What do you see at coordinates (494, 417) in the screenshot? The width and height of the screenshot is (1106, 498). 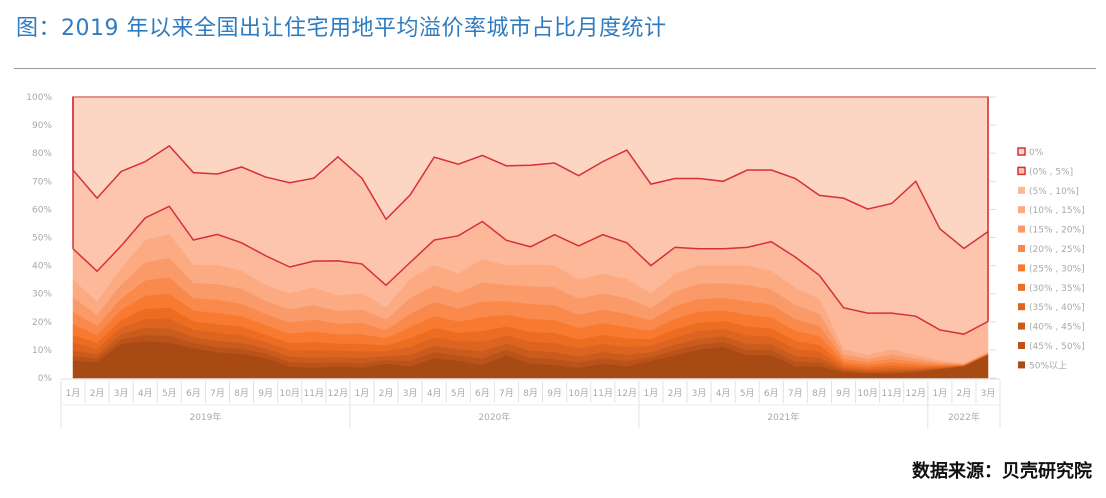 I see `year-label: 2020年` at bounding box center [494, 417].